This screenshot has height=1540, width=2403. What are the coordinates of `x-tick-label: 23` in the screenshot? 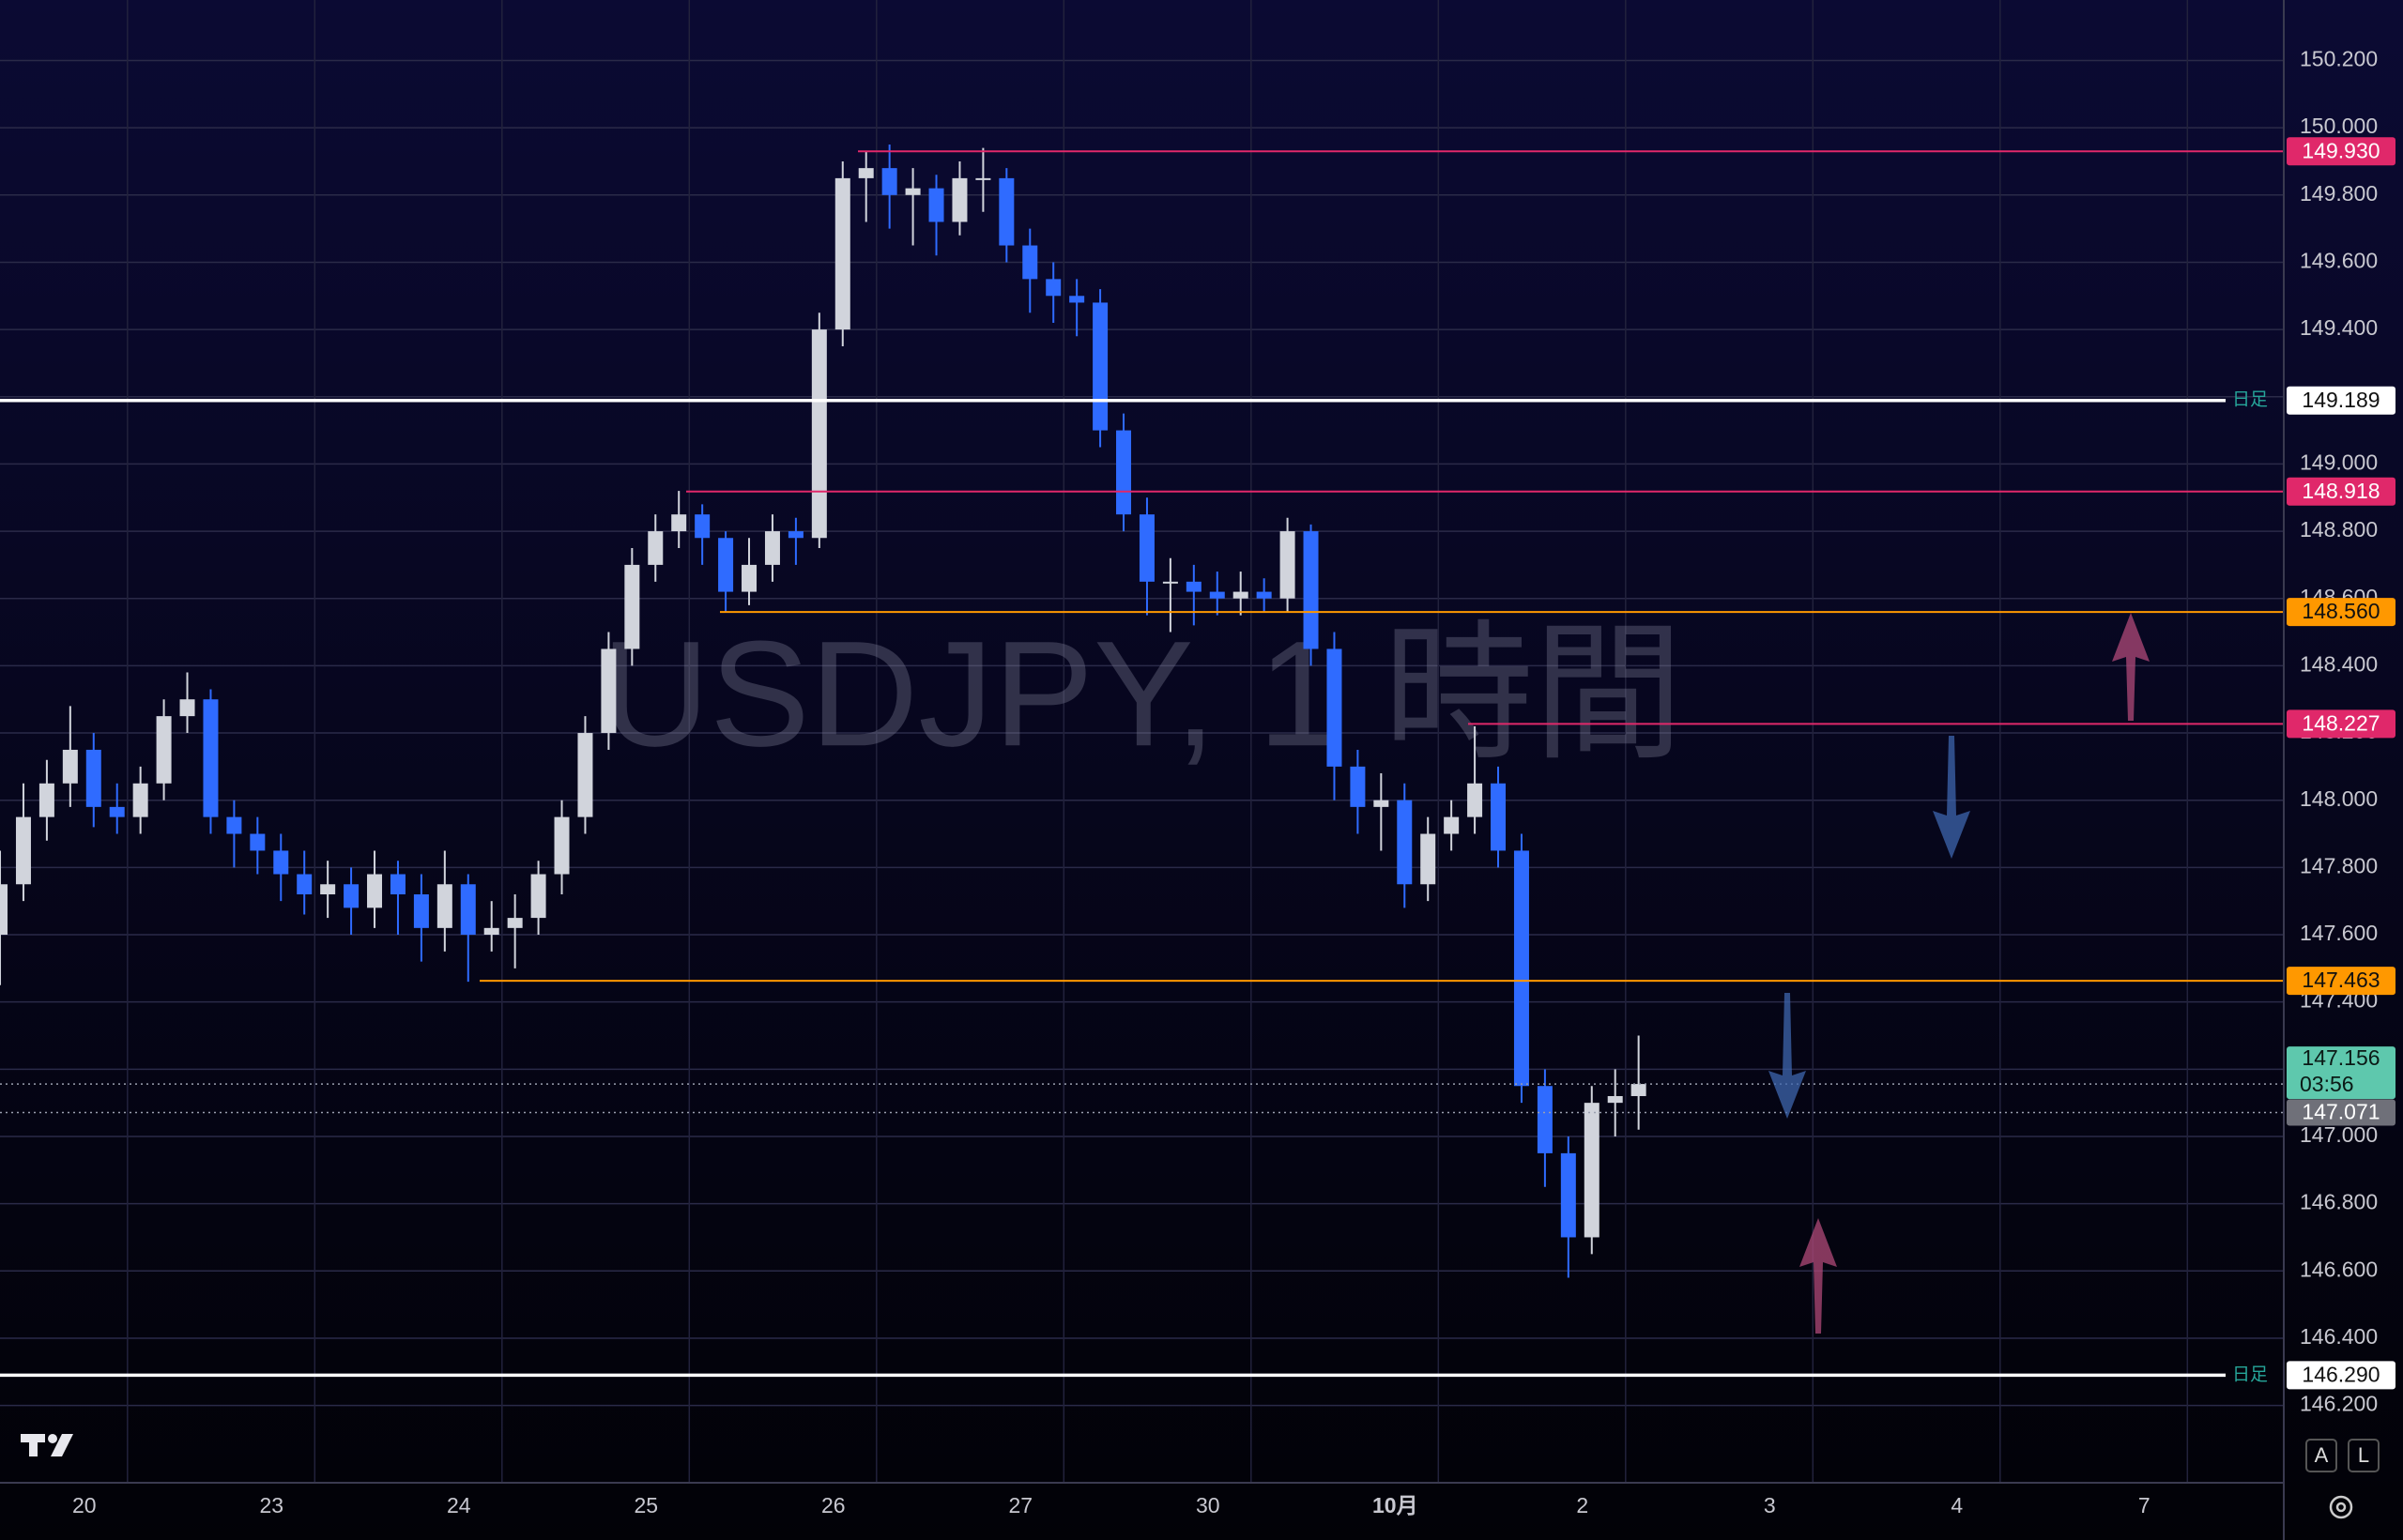 It's located at (272, 1505).